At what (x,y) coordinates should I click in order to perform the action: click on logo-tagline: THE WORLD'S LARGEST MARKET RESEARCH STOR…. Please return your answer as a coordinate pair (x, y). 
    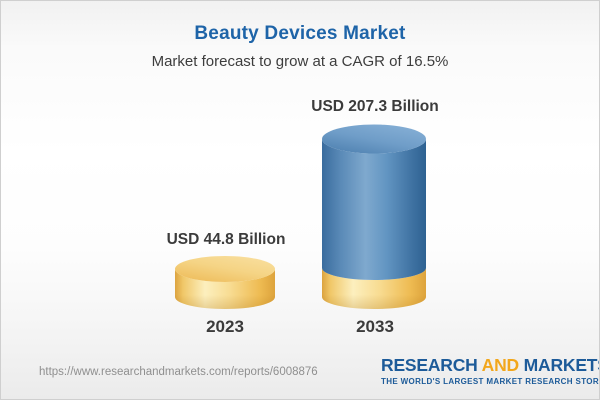
    Looking at the image, I should click on (490, 381).